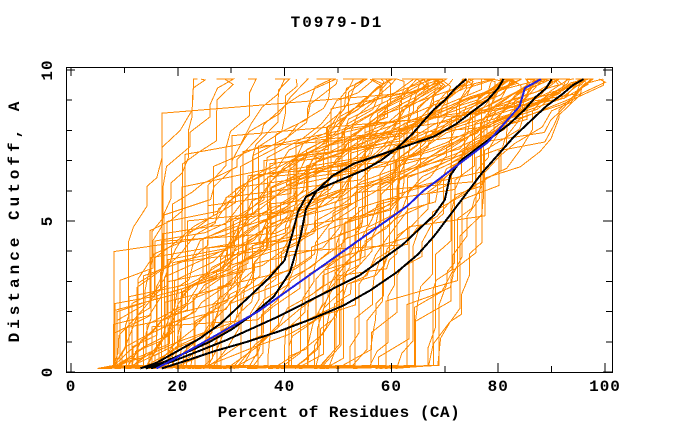 The image size is (680, 440). What do you see at coordinates (178, 387) in the screenshot?
I see `x-tick-label: 20` at bounding box center [178, 387].